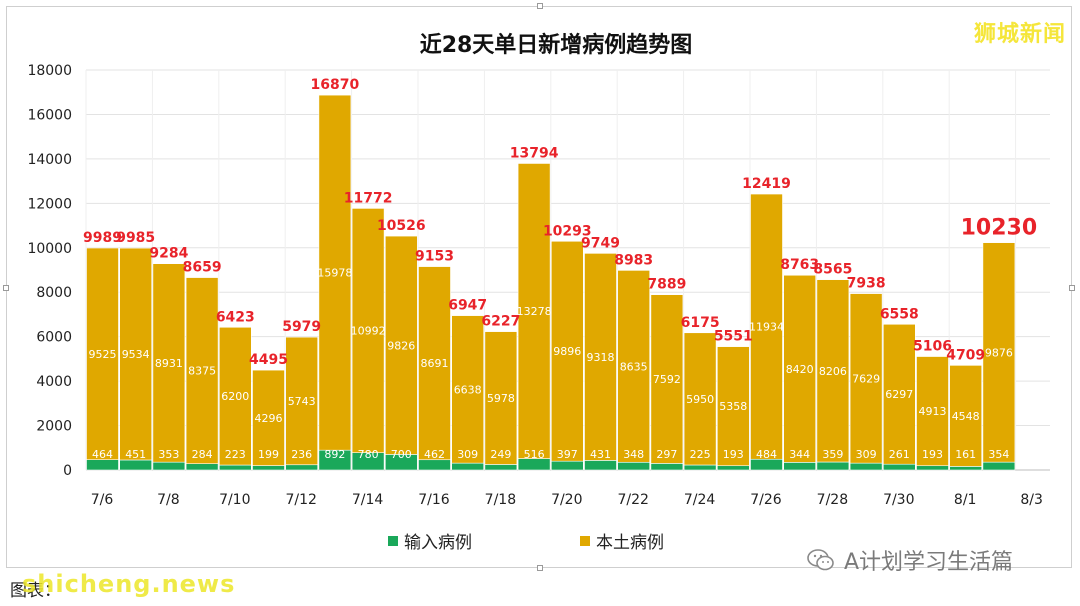 The image size is (1080, 606). I want to click on data-label-local: 9318, so click(601, 357).